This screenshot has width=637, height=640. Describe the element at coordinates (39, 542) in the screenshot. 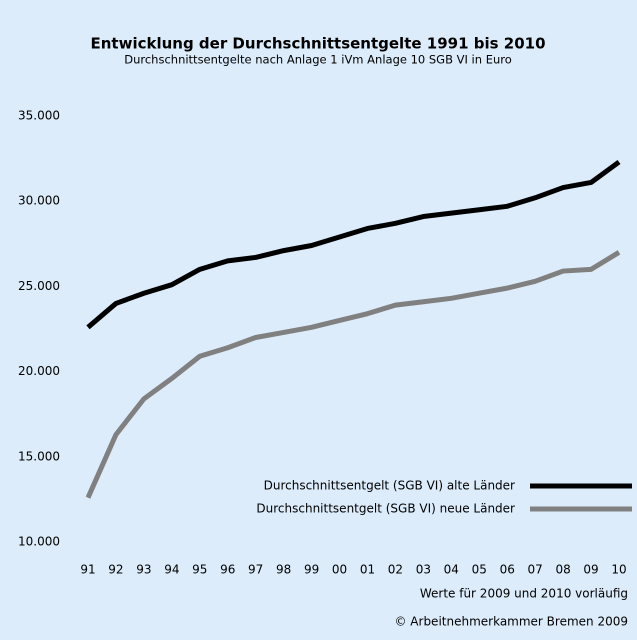

I see `y-tick-label: 10.000` at that location.